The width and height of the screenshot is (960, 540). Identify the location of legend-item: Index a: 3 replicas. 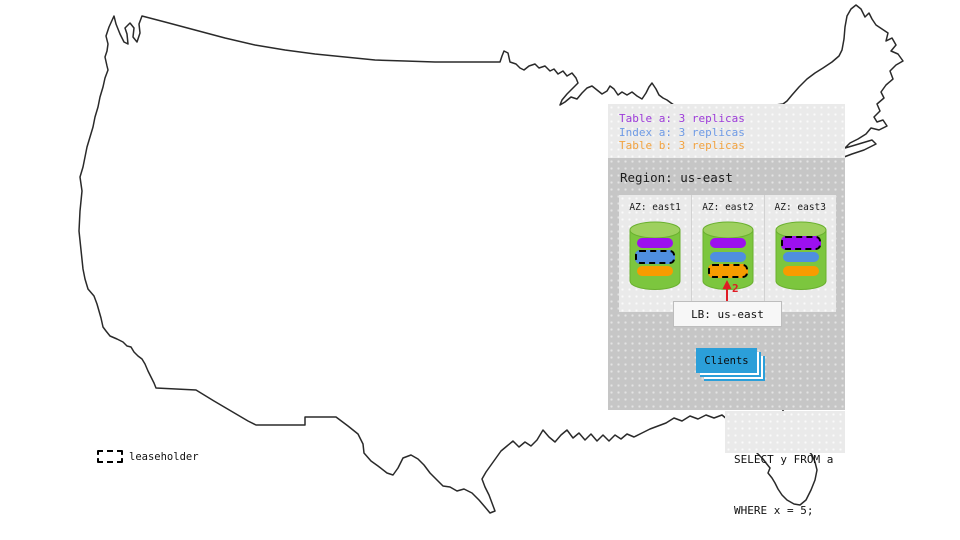
(682, 132).